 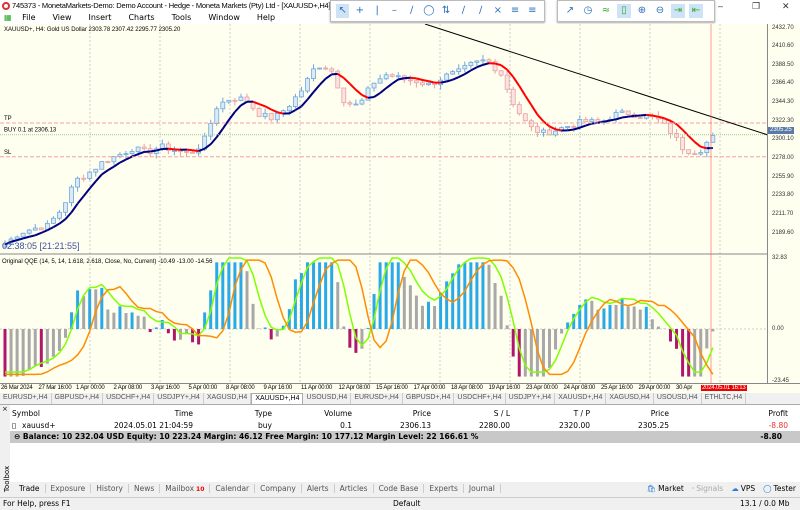 I want to click on toolbox-tab: History, so click(x=110, y=488).